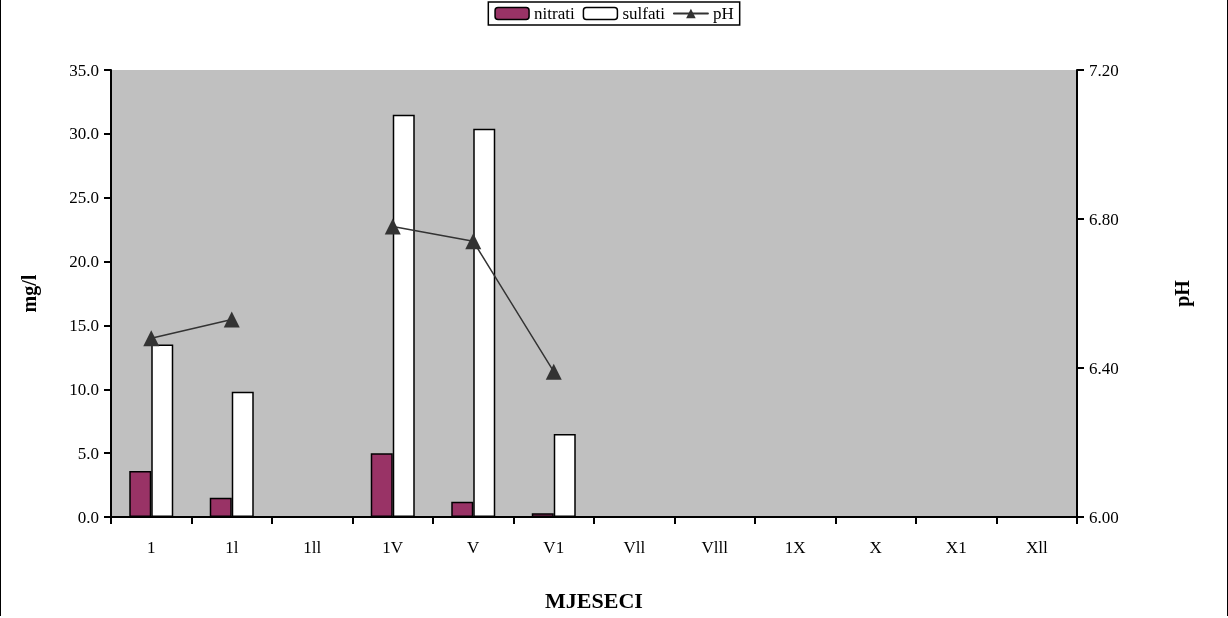  I want to click on y2-tick-label: 7.20, so click(1104, 70).